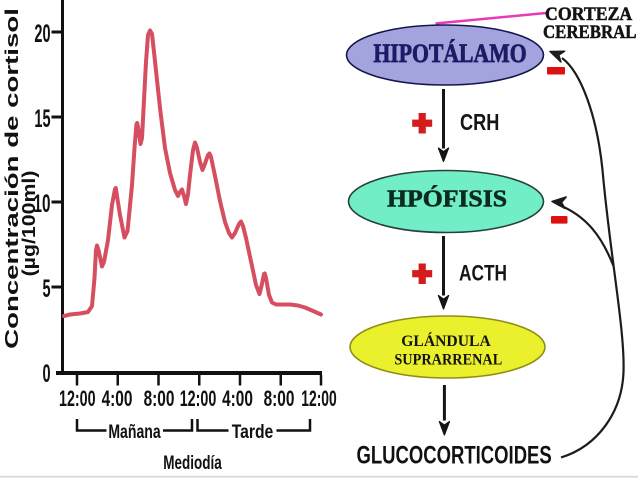  Describe the element at coordinates (42, 34) in the screenshot. I see `svg-text: 20` at that location.